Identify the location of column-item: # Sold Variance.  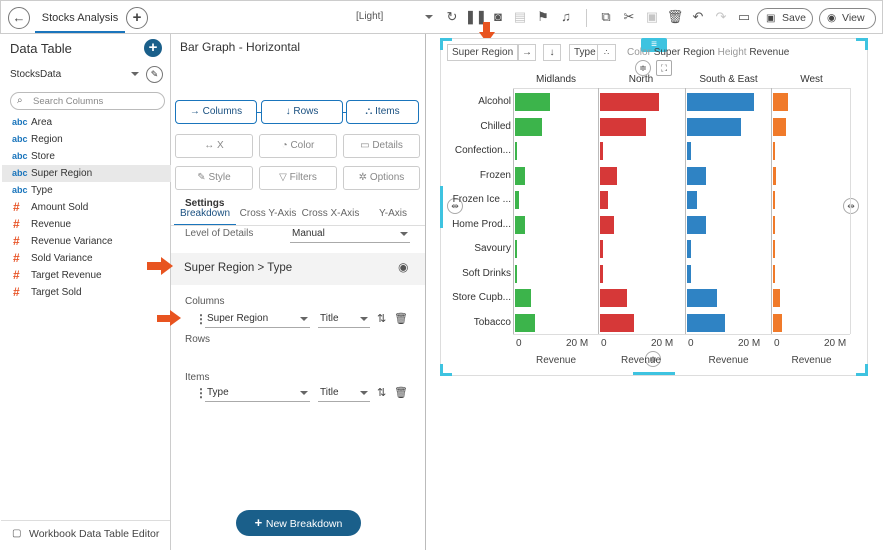
(86, 258).